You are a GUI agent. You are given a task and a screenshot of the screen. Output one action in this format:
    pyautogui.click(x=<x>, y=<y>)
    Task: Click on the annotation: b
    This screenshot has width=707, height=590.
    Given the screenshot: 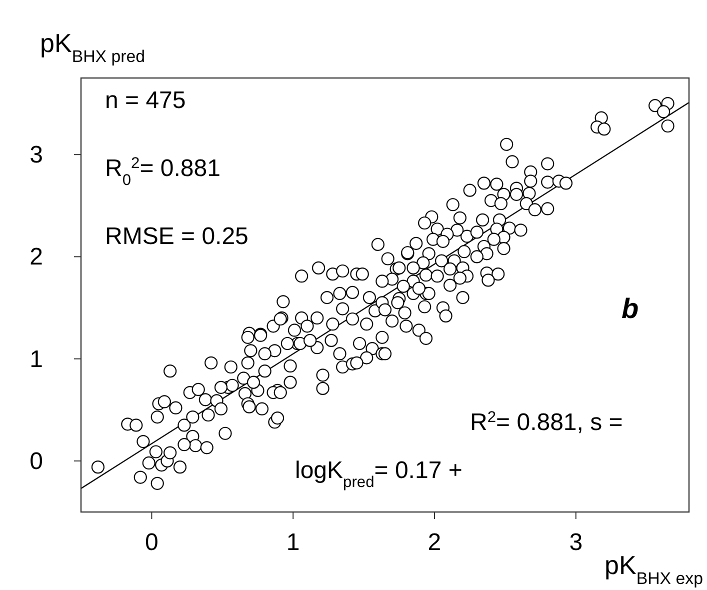 What is the action you would take?
    pyautogui.click(x=630, y=308)
    